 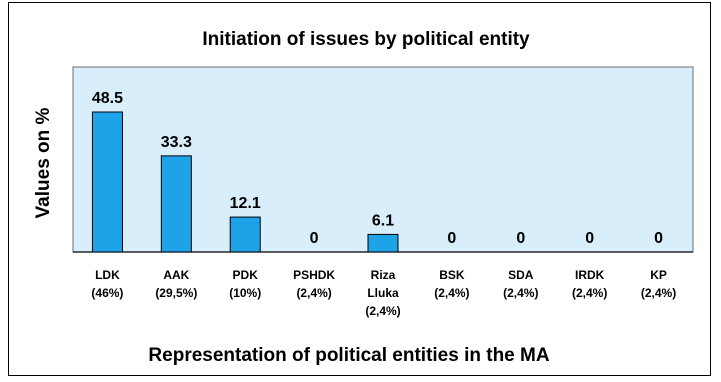 What do you see at coordinates (314, 284) in the screenshot?
I see `x-tick-label: PSHDK (2,4%)` at bounding box center [314, 284].